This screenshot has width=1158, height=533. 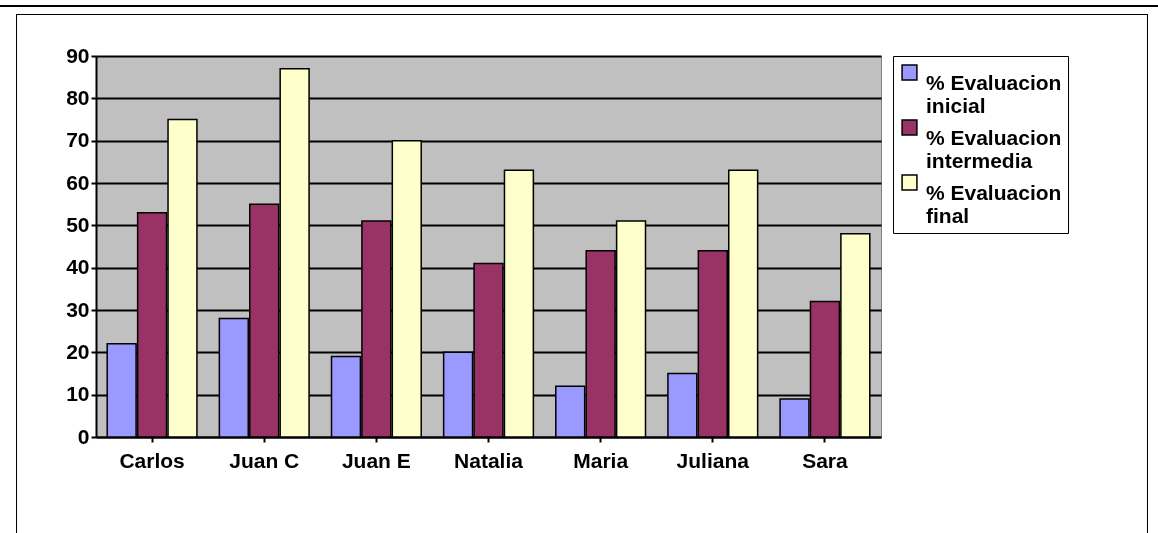 I want to click on x-tick-label: Juan C, so click(x=264, y=460).